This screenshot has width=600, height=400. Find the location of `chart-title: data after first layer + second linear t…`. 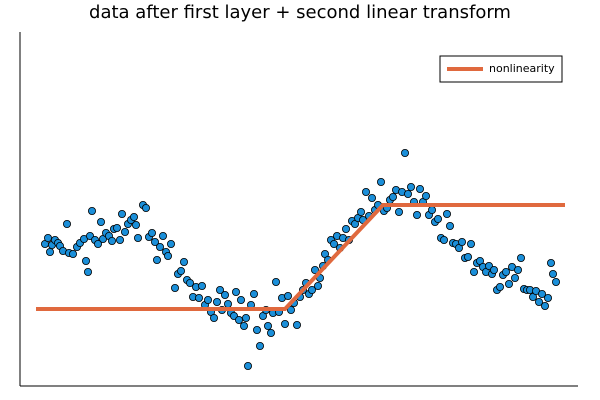

chart-title: data after first layer + second linear t… is located at coordinates (300, 12).